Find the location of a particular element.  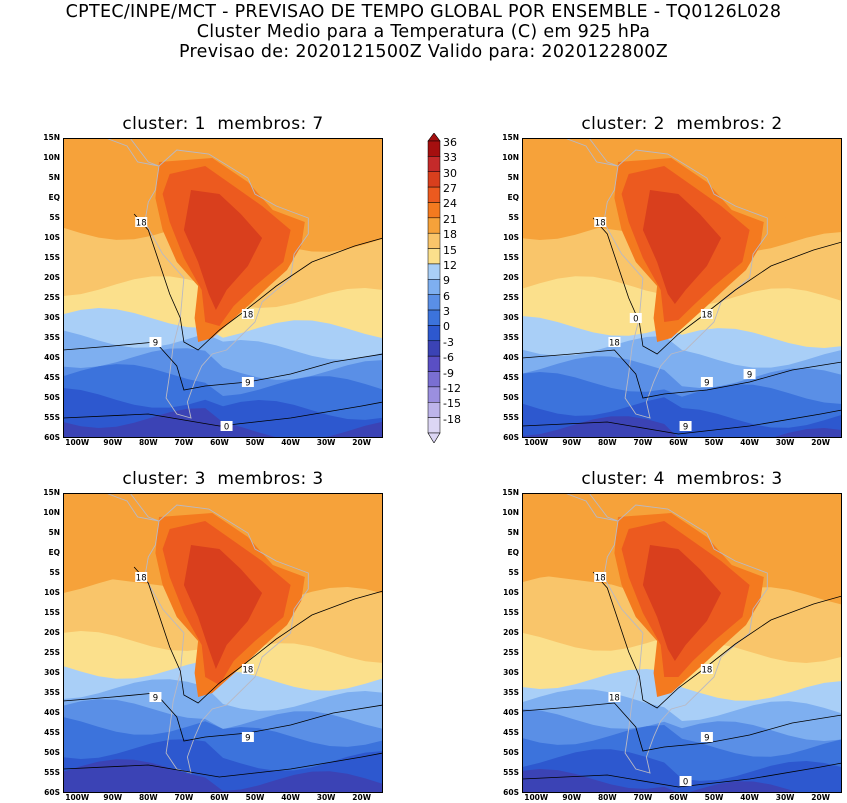

legend-level-label: -15 is located at coordinates (452, 404).